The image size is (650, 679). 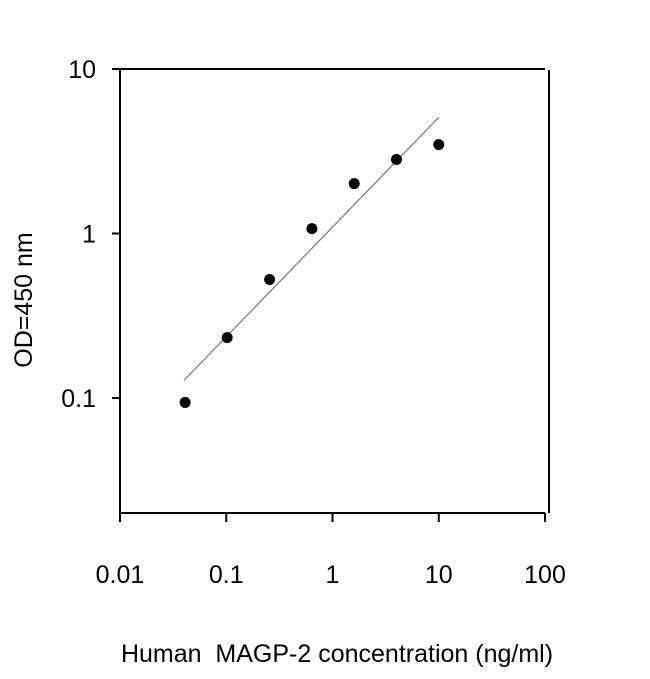 What do you see at coordinates (333, 575) in the screenshot?
I see `x-tick-label: 1` at bounding box center [333, 575].